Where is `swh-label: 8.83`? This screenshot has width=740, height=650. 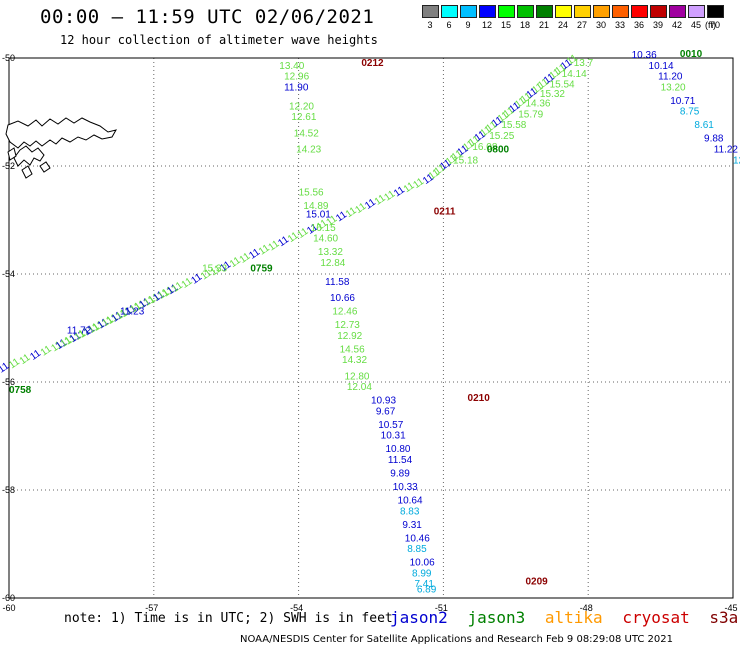
swh-label: 8.83 is located at coordinates (410, 511).